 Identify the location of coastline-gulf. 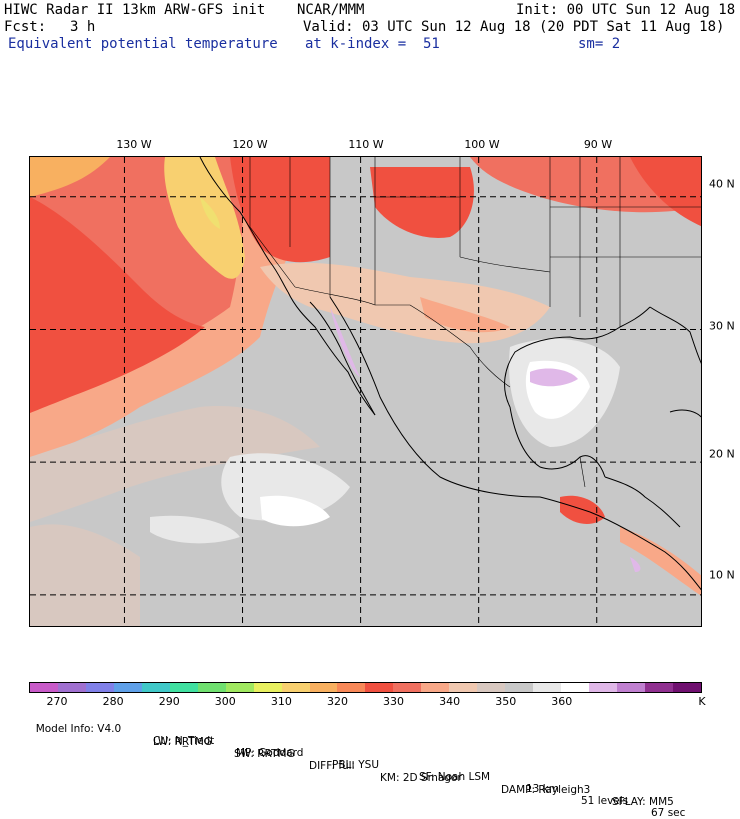
(577, 357).